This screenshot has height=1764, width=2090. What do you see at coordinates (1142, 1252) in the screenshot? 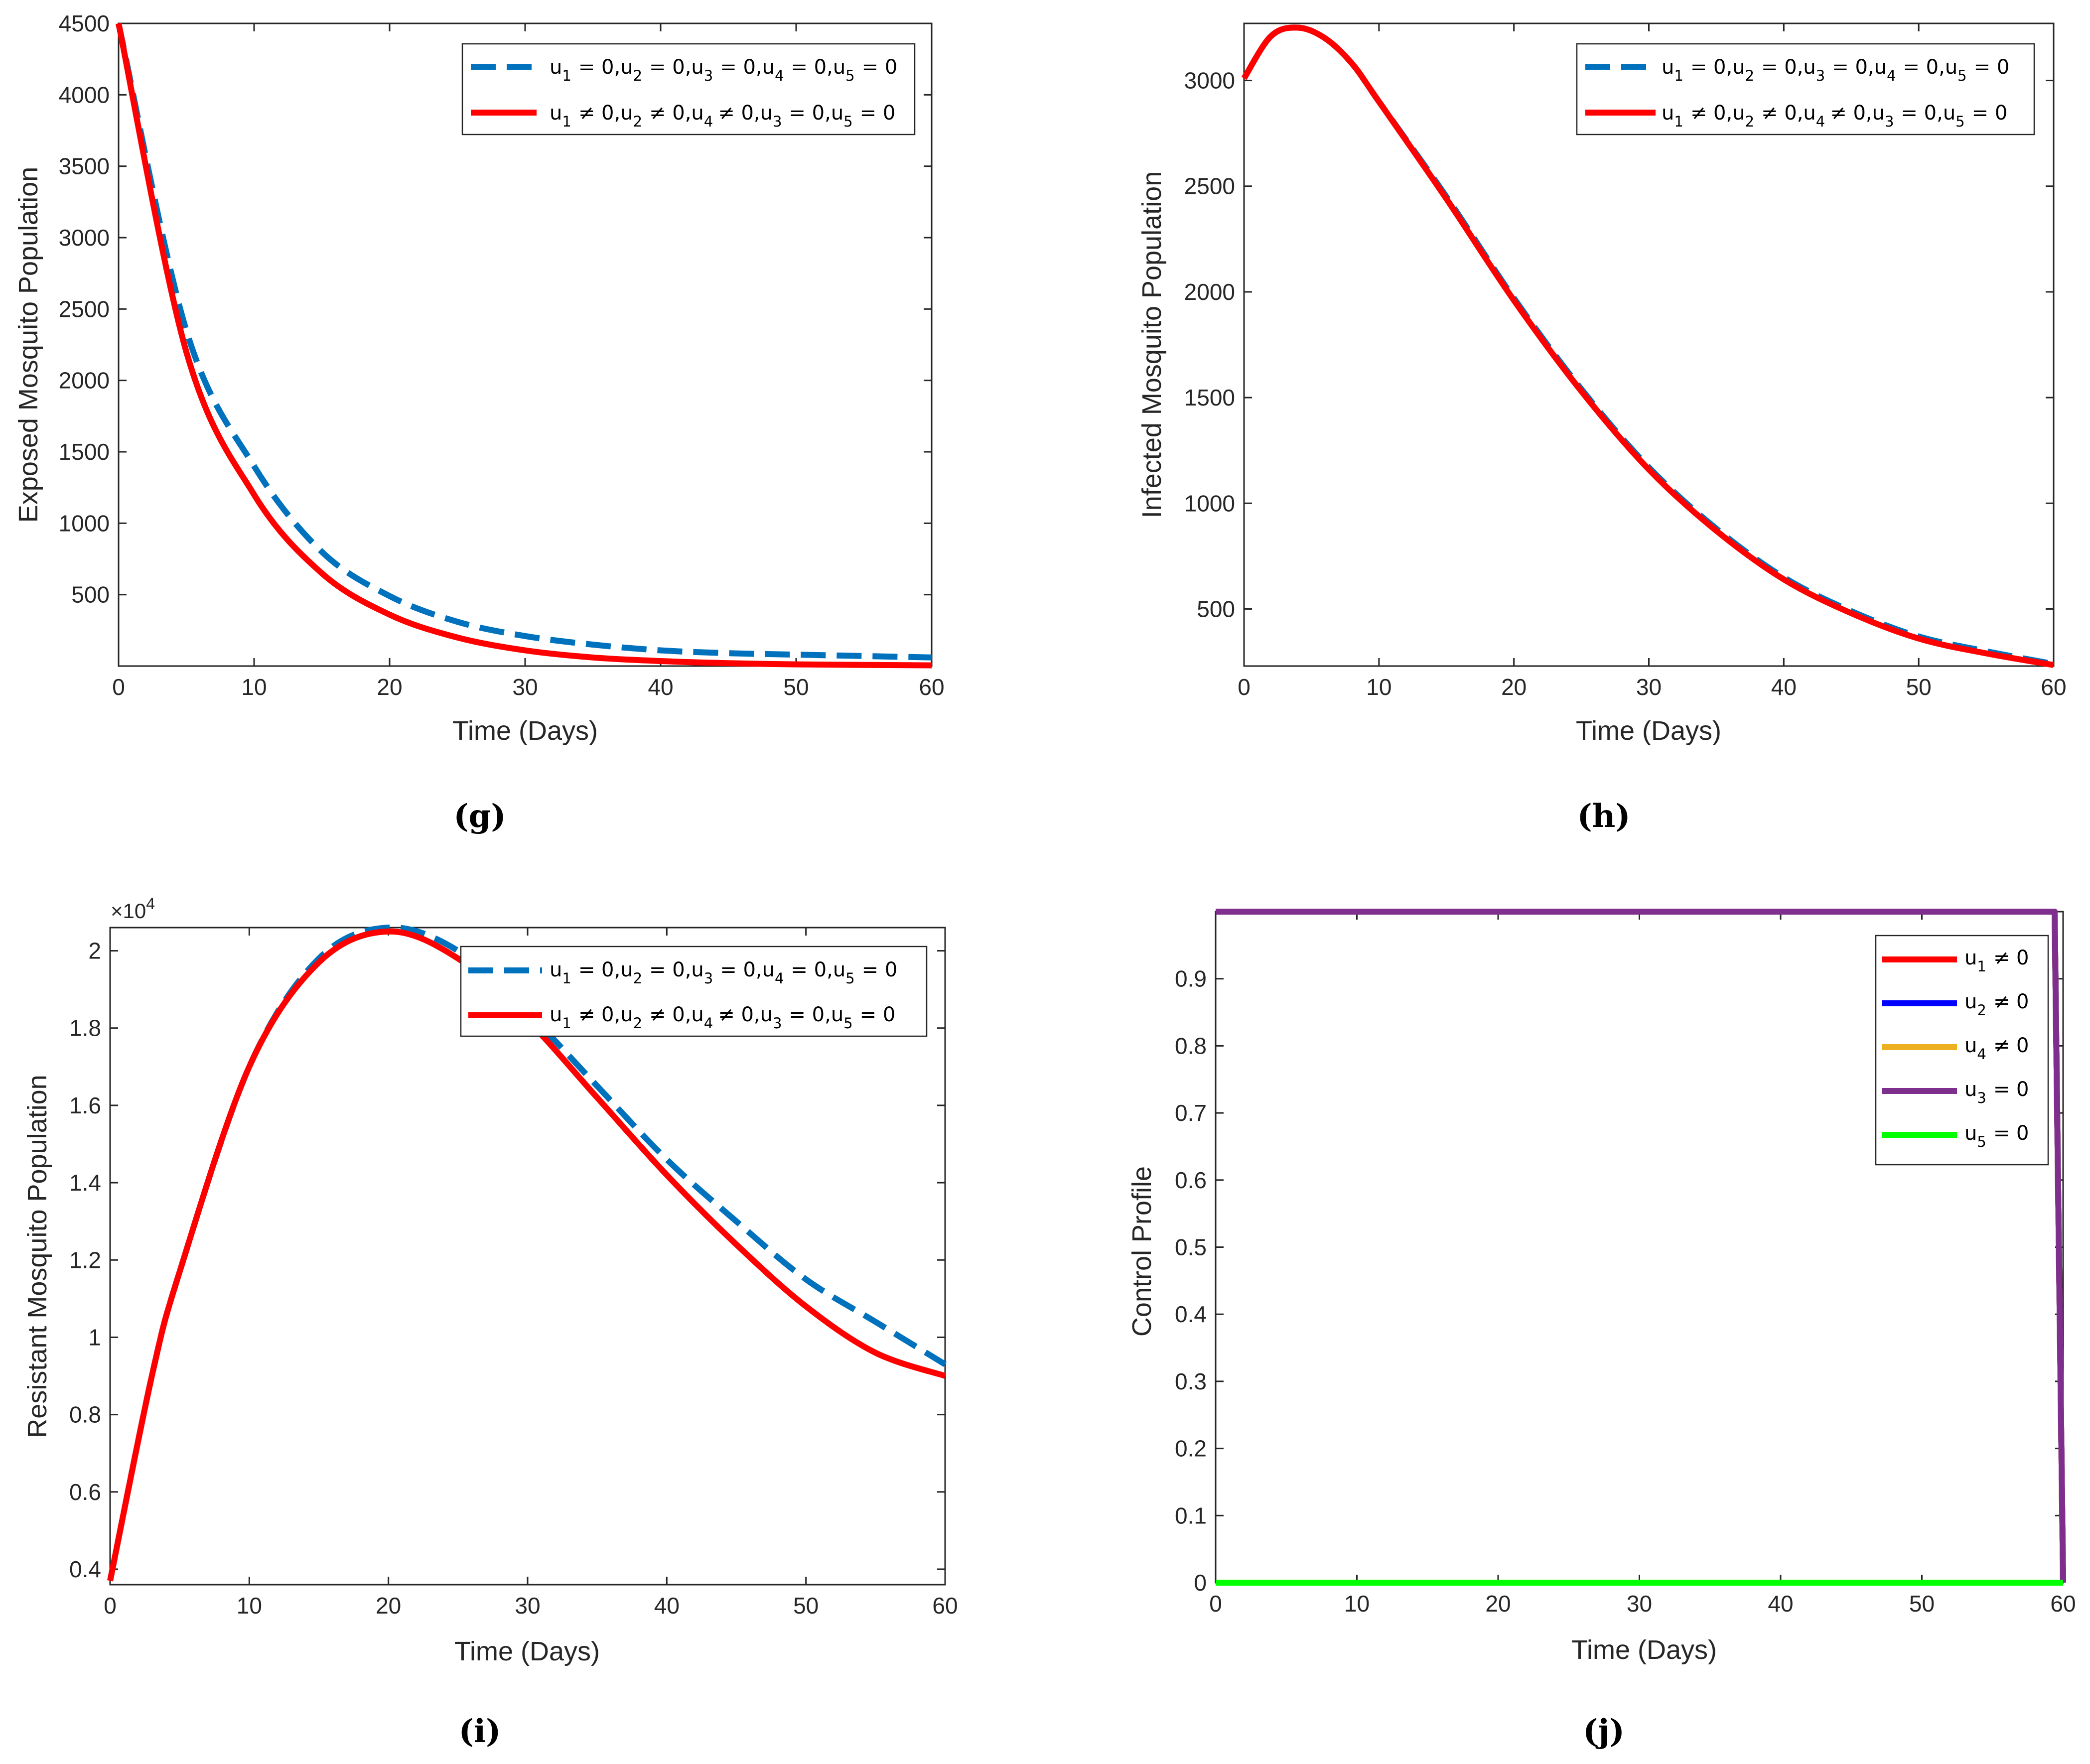
I see `y-axis-label: Control Profile` at bounding box center [1142, 1252].